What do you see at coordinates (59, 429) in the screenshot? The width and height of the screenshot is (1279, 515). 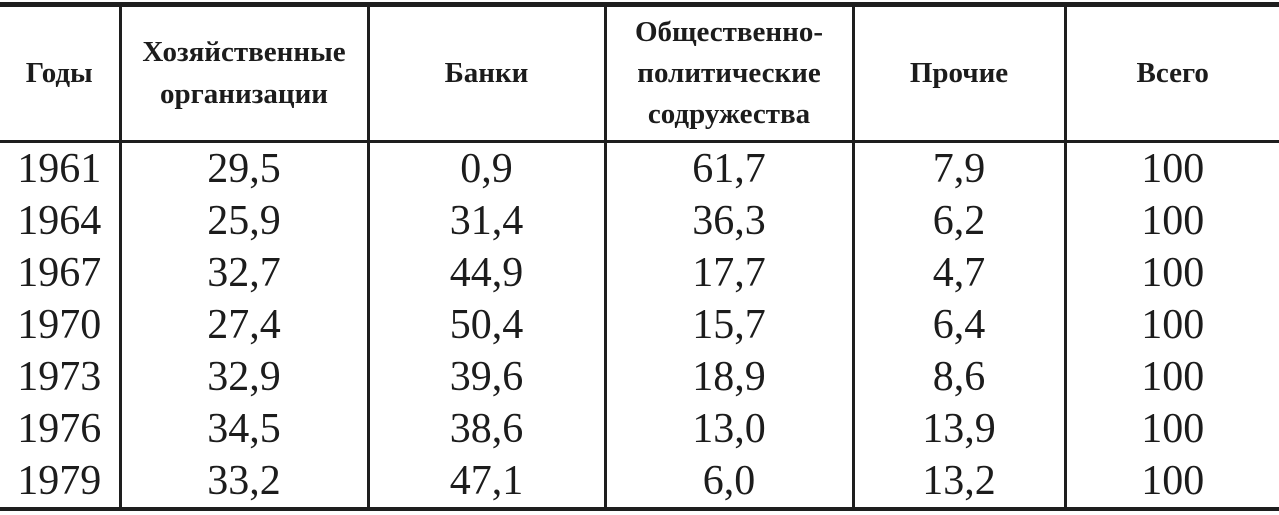 I see `year-cell: 1976` at bounding box center [59, 429].